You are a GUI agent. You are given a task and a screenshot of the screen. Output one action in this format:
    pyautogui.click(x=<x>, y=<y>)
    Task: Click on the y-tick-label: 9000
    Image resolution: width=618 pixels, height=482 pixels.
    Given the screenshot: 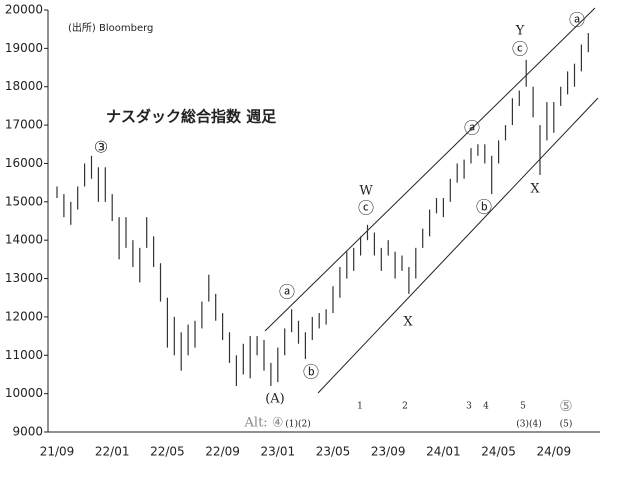 What is the action you would take?
    pyautogui.click(x=27, y=432)
    